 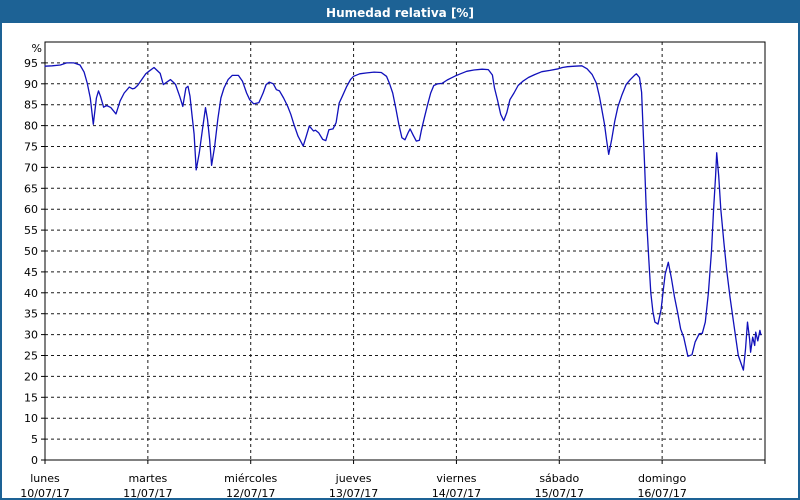 What do you see at coordinates (34, 460) in the screenshot?
I see `y-tick-label: 0` at bounding box center [34, 460].